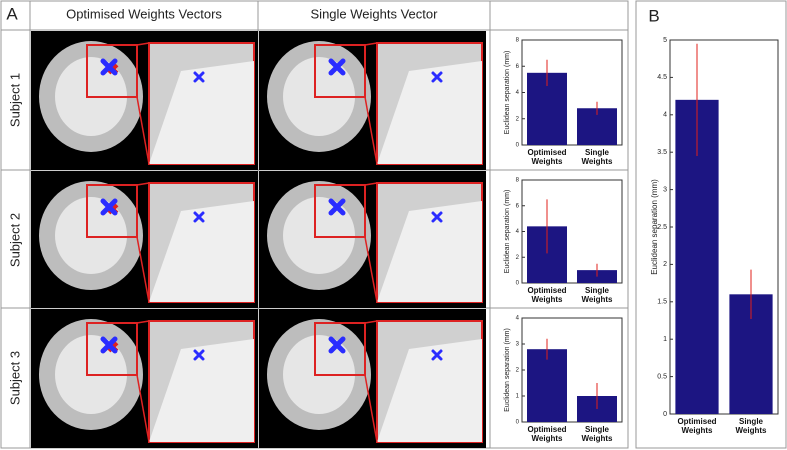  What do you see at coordinates (662, 152) in the screenshot?
I see `y-tick-label: 3.5` at bounding box center [662, 152].